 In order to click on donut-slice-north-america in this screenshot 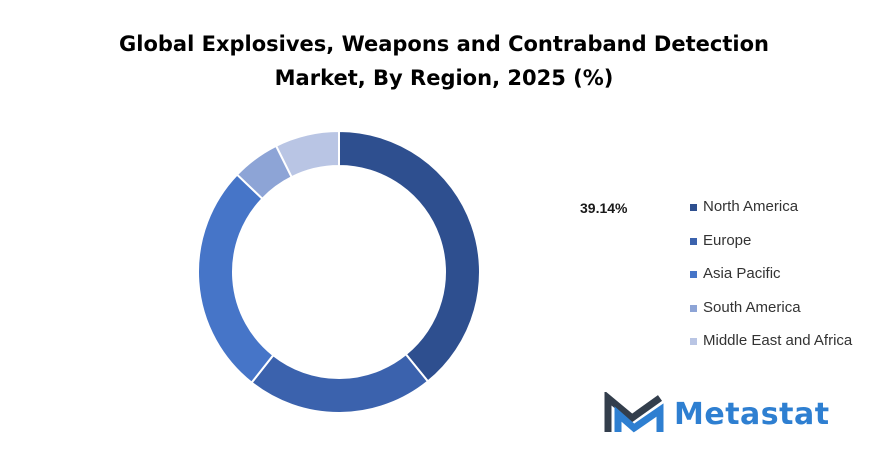, I will do `click(410, 256)`.